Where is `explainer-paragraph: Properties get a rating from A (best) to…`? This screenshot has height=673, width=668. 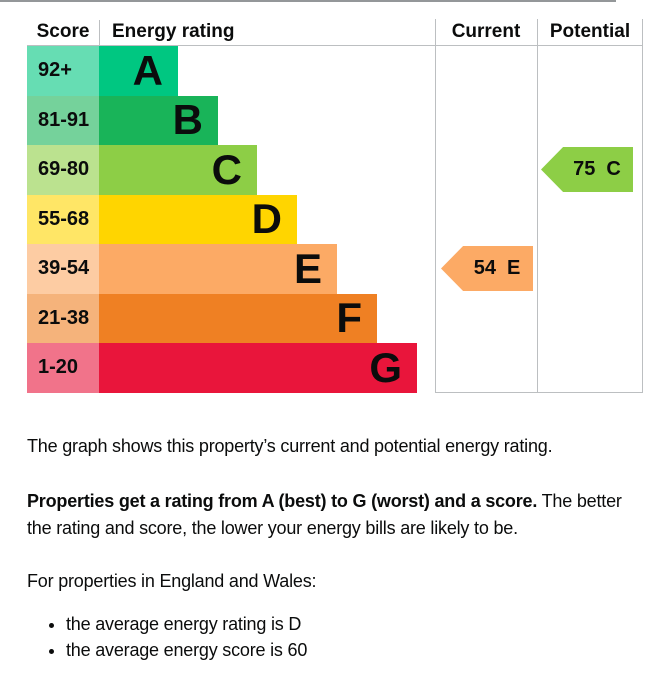 explainer-paragraph: Properties get a rating from A (best) to… is located at coordinates (334, 515).